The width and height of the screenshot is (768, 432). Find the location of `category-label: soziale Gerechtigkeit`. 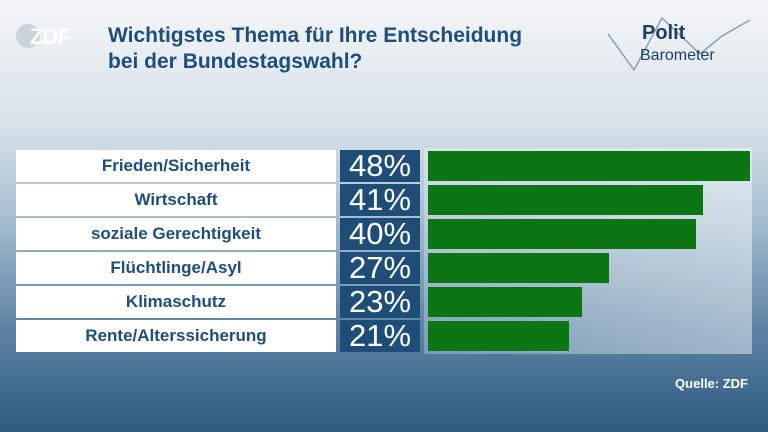

category-label: soziale Gerechtigkeit is located at coordinates (176, 234).